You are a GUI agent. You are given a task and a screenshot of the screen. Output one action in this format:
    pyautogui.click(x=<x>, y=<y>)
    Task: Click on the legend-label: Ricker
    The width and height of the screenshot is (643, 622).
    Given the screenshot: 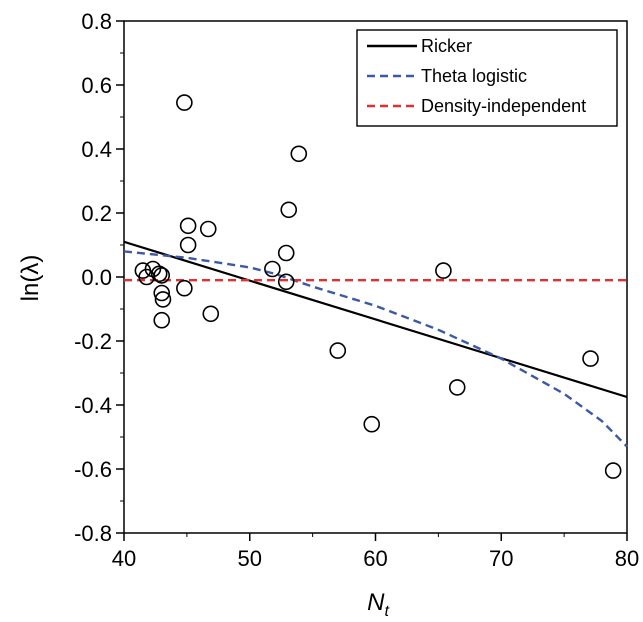 What is the action you would take?
    pyautogui.click(x=446, y=46)
    